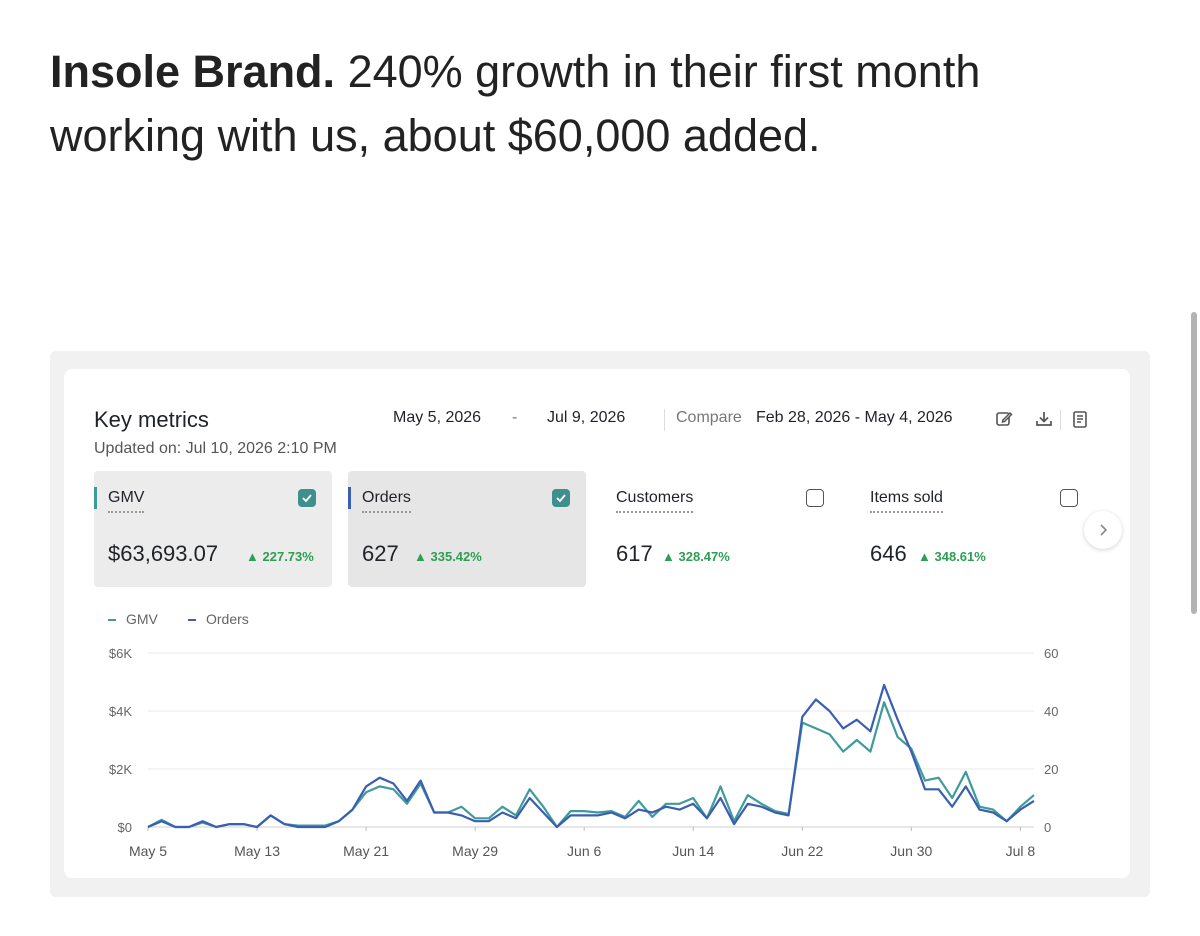 Image resolution: width=1200 pixels, height=936 pixels. What do you see at coordinates (380, 553) in the screenshot?
I see `metric-value: 627` at bounding box center [380, 553].